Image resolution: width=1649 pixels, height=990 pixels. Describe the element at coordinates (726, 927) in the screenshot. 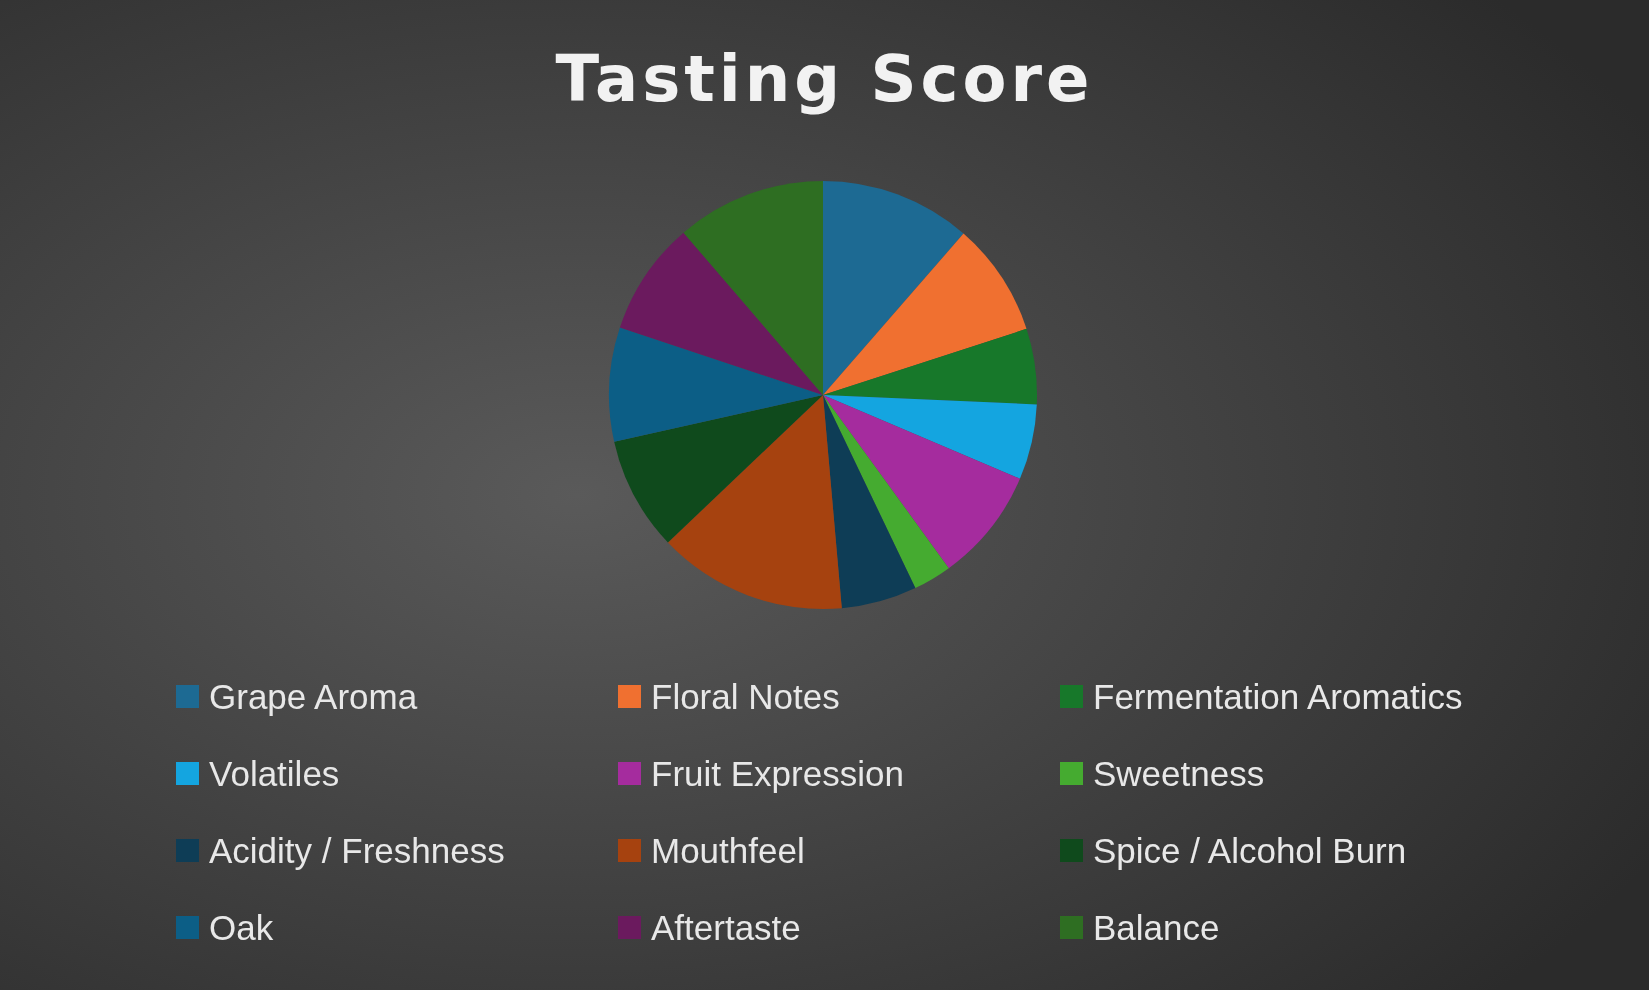

I see `legend-label: Aftertaste` at that location.